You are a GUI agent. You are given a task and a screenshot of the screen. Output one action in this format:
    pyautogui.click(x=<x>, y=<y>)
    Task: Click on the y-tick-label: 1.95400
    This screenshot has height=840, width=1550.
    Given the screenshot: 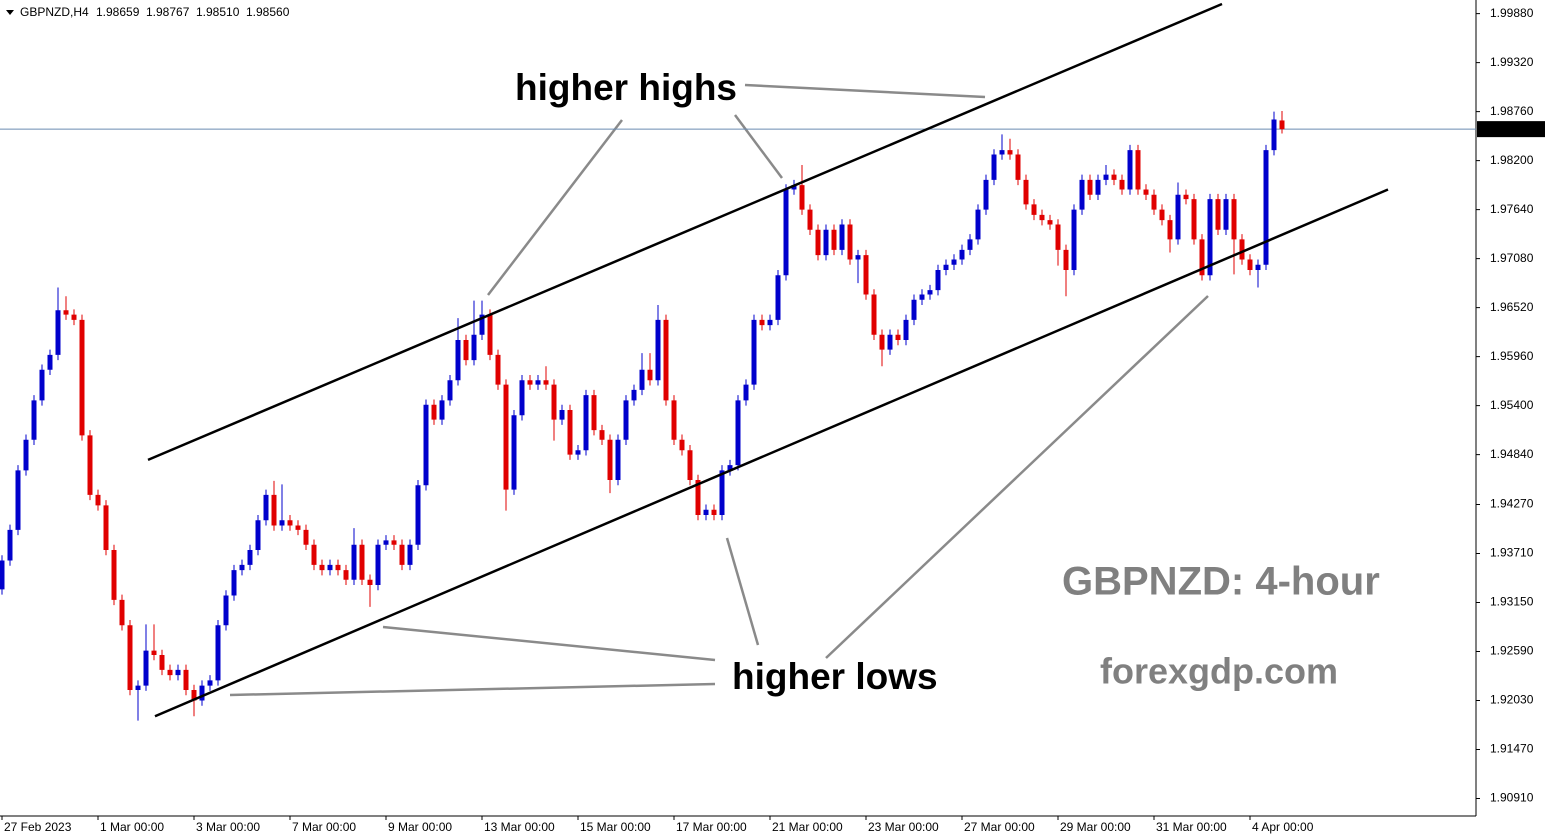 What is the action you would take?
    pyautogui.click(x=1512, y=405)
    